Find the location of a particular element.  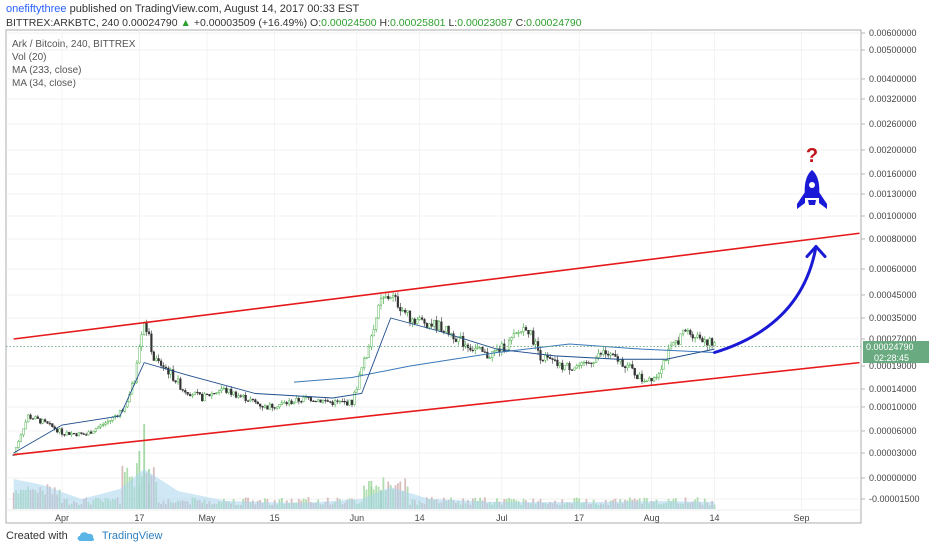

tradingview-brand: TradingView is located at coordinates (132, 536).